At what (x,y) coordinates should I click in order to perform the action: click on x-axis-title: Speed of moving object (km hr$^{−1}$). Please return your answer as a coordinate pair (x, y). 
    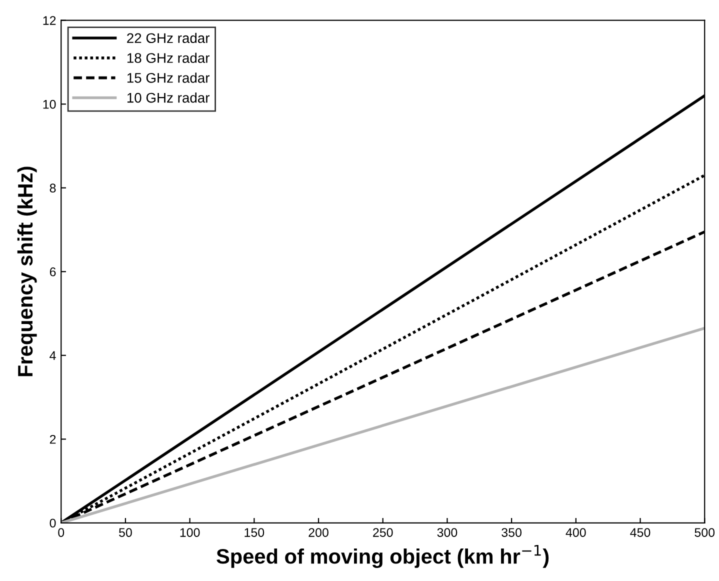
    Looking at the image, I should click on (382, 556).